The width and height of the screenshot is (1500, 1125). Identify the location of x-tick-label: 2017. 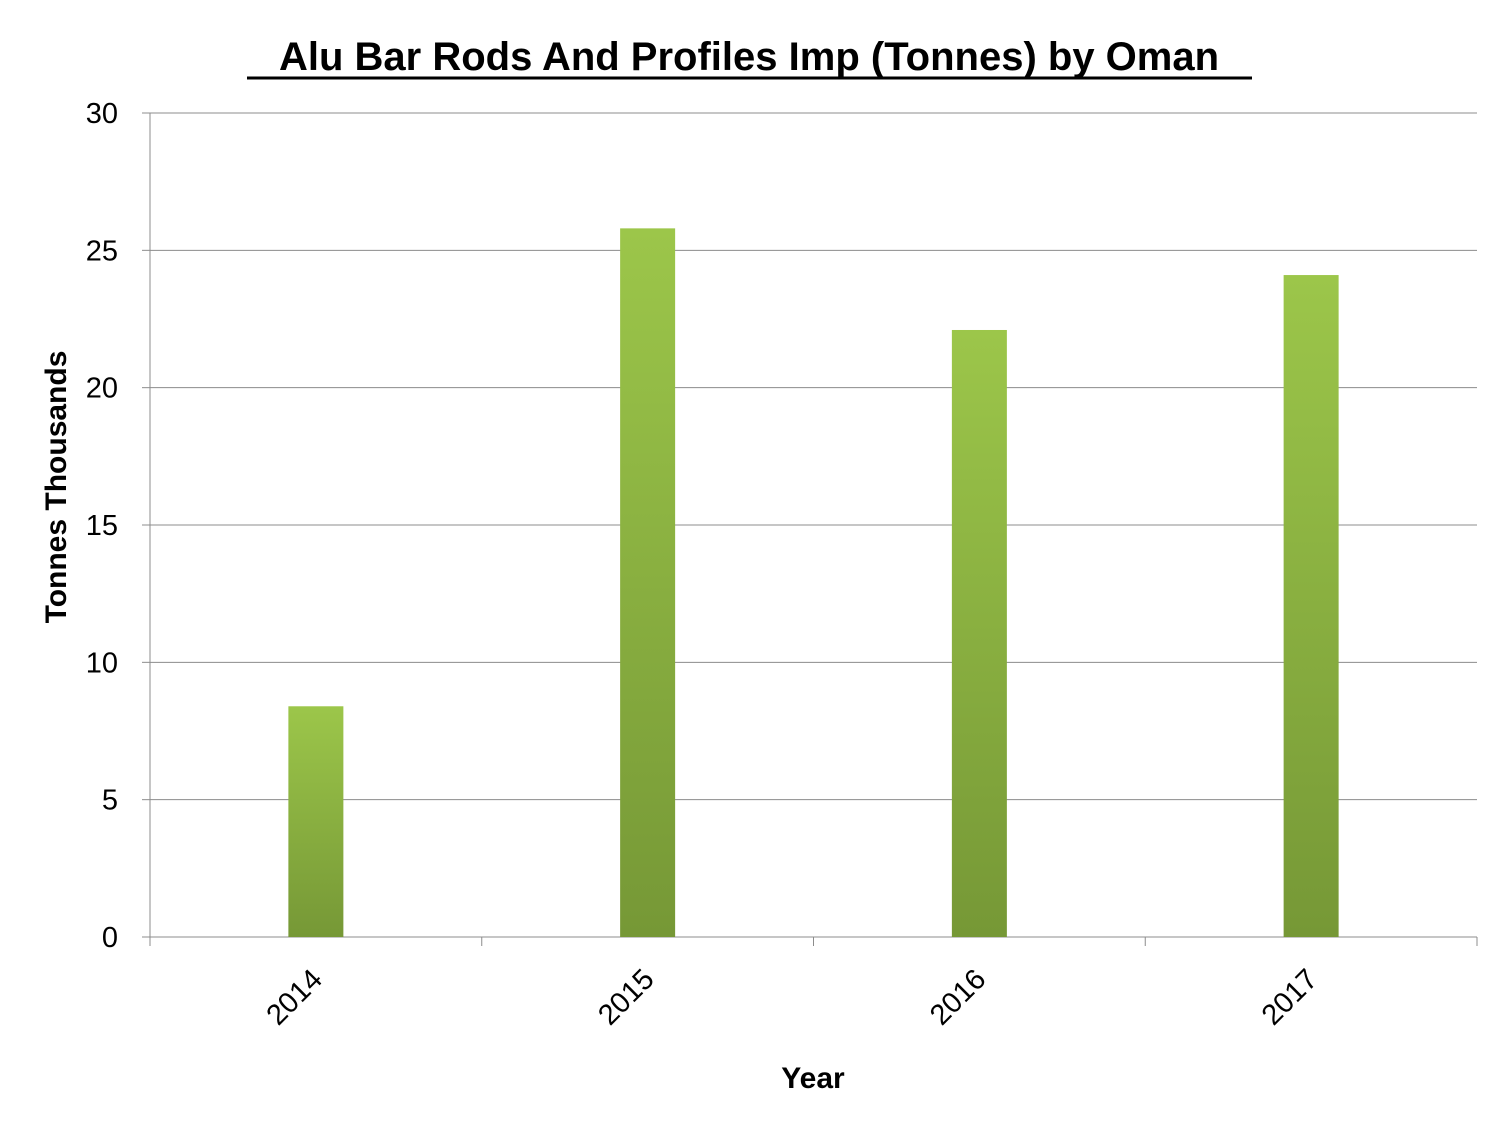
(1290, 997).